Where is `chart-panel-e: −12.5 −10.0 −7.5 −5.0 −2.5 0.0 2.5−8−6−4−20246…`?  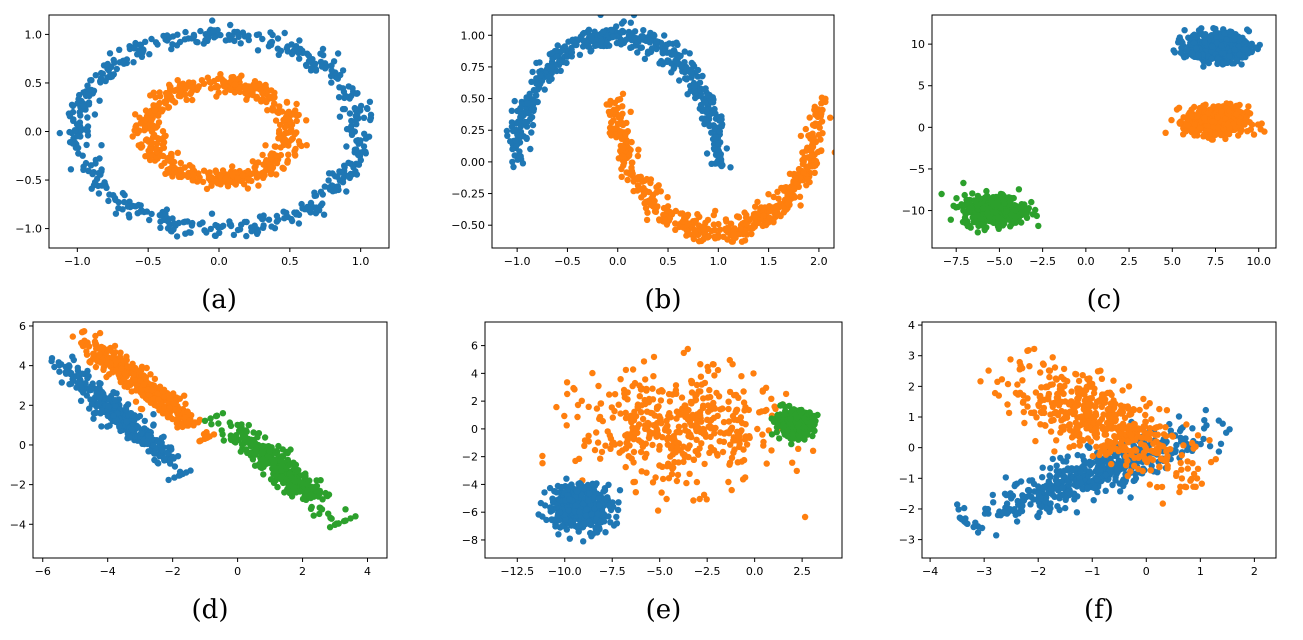
chart-panel-e: −12.5 −10.0 −7.5 −5.0 −2.5 0.0 2.5−8−6−4−20246… is located at coordinates (652, 473).